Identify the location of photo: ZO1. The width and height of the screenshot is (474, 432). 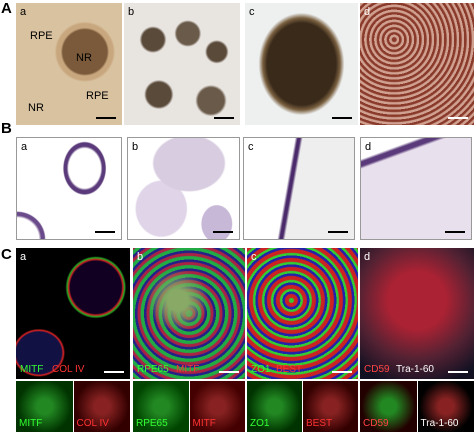
(274, 406).